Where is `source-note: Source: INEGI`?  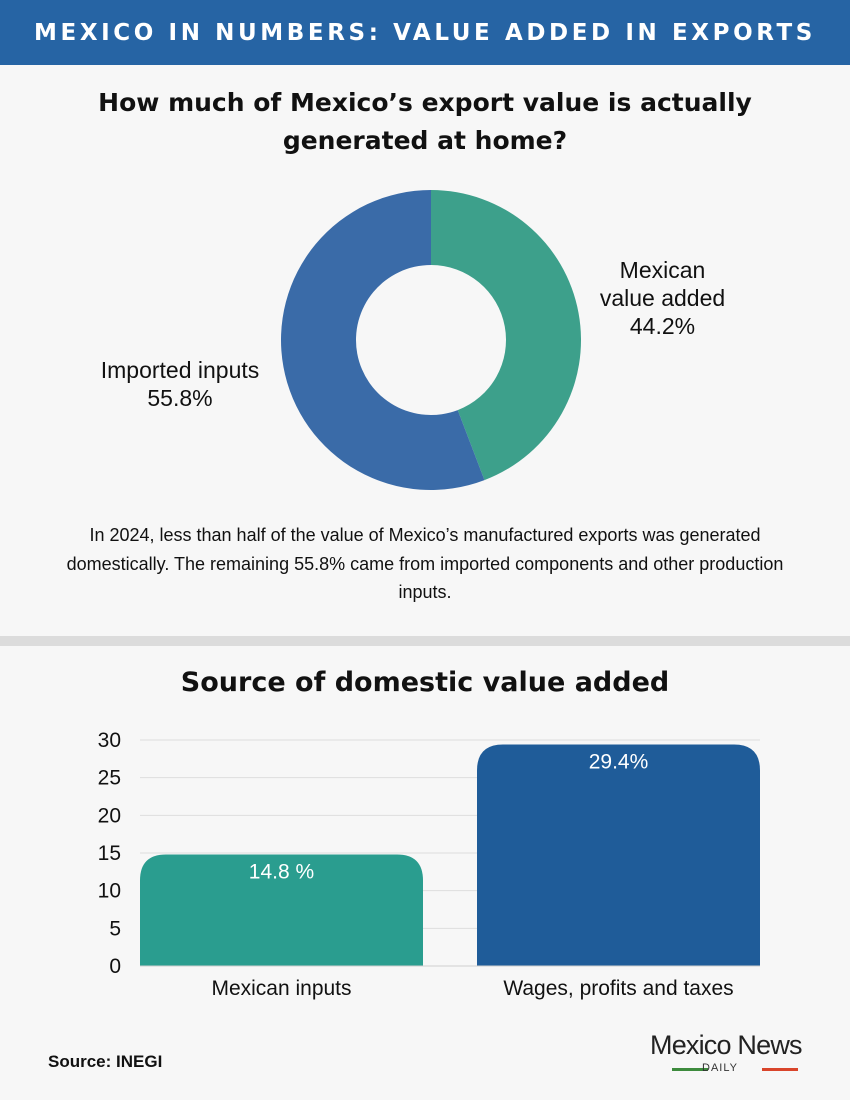 source-note: Source: INEGI is located at coordinates (105, 1062).